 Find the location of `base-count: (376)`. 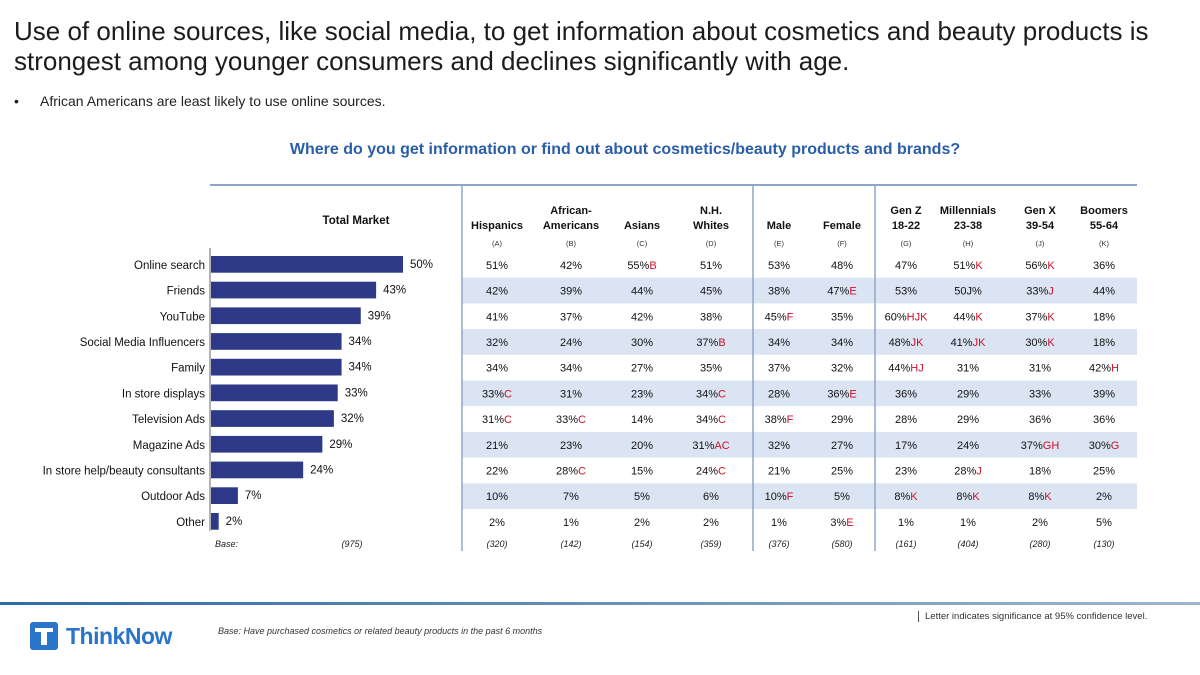

base-count: (376) is located at coordinates (778, 544).